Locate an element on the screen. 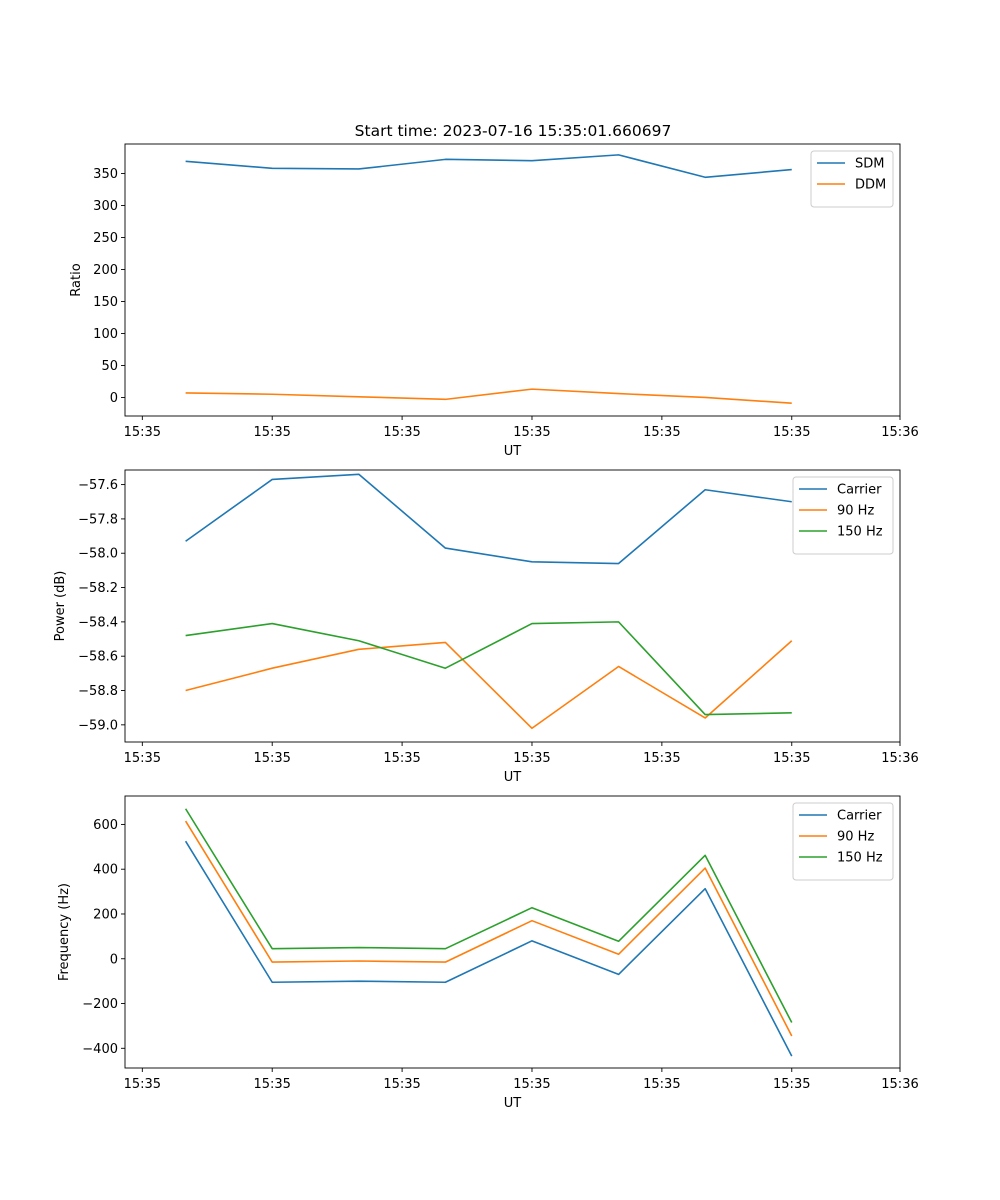 The width and height of the screenshot is (1000, 1200). figure-title: Start time: 2023-07-16 15:35:01.660697 is located at coordinates (513, 131).